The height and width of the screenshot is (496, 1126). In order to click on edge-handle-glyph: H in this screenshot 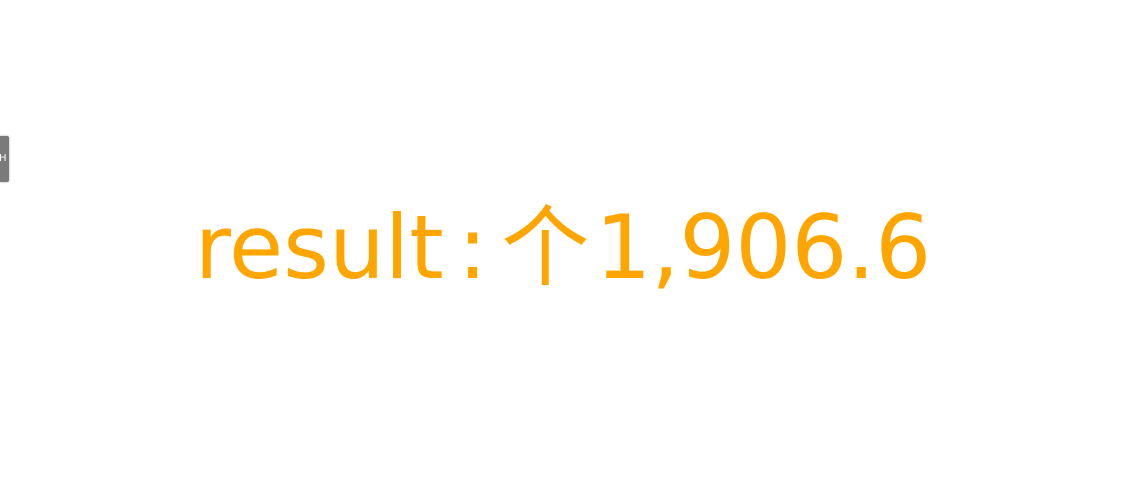, I will do `click(3, 158)`.